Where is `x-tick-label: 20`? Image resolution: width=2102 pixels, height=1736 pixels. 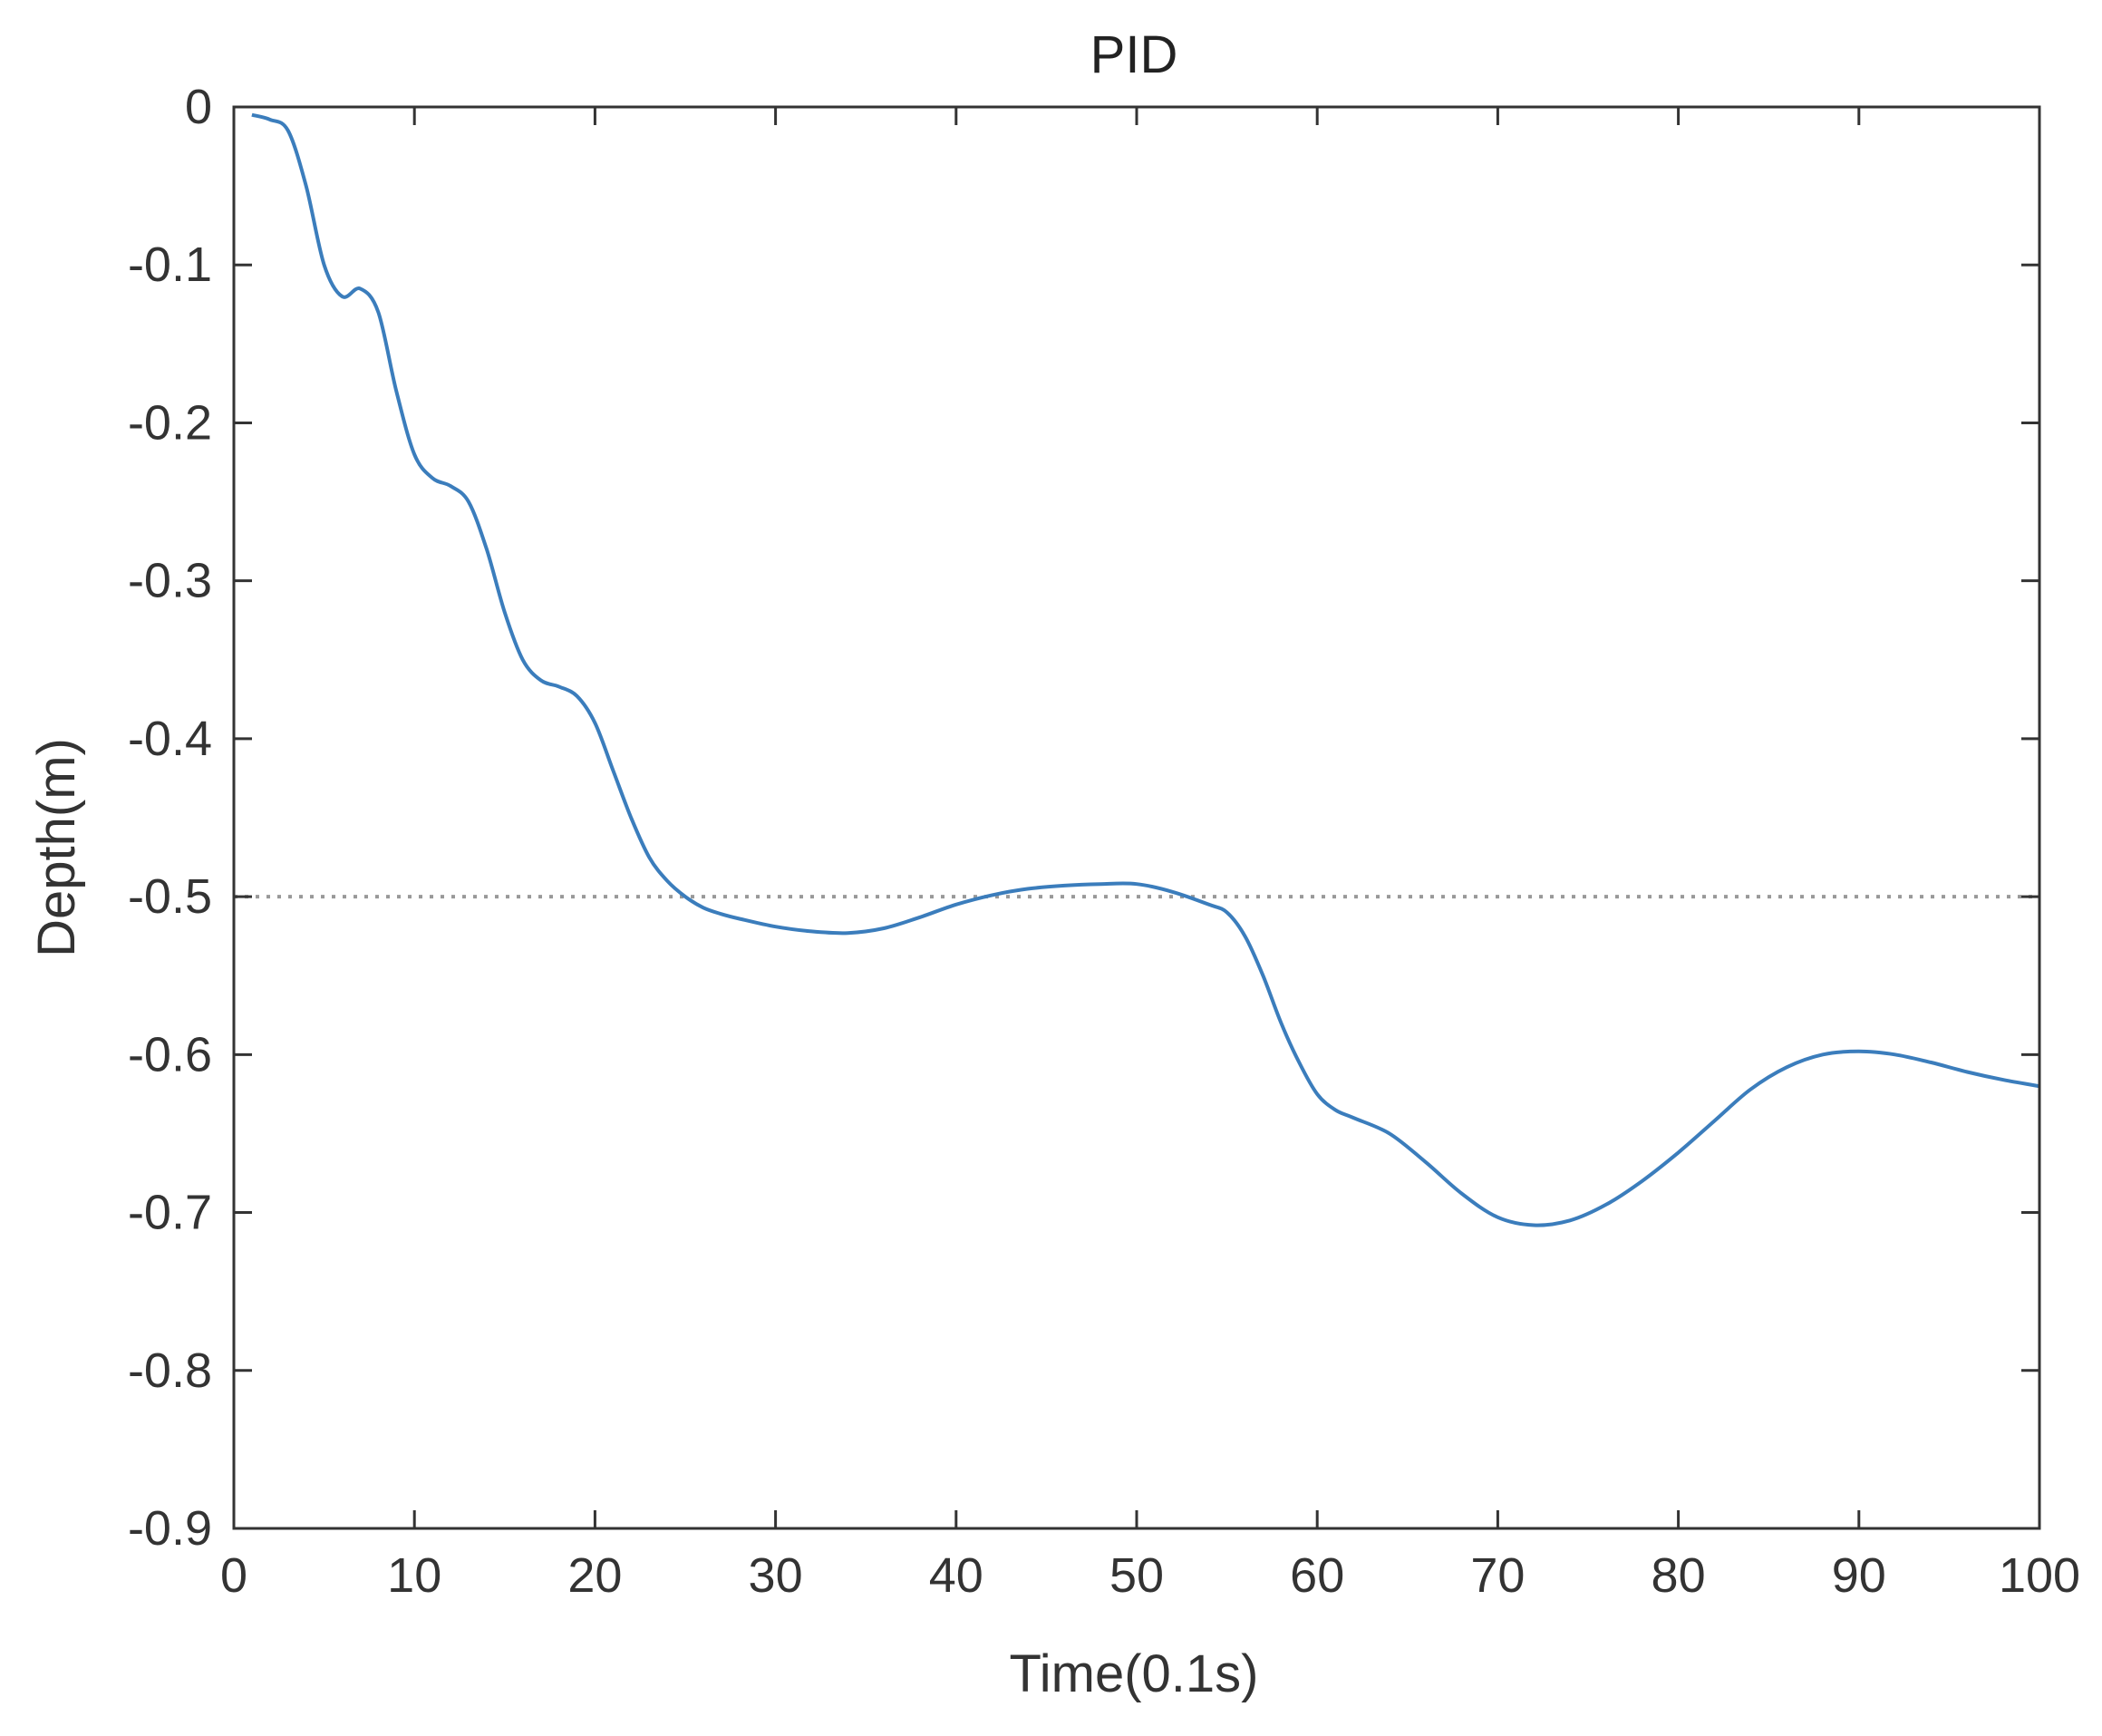 x-tick-label: 20 is located at coordinates (595, 1575).